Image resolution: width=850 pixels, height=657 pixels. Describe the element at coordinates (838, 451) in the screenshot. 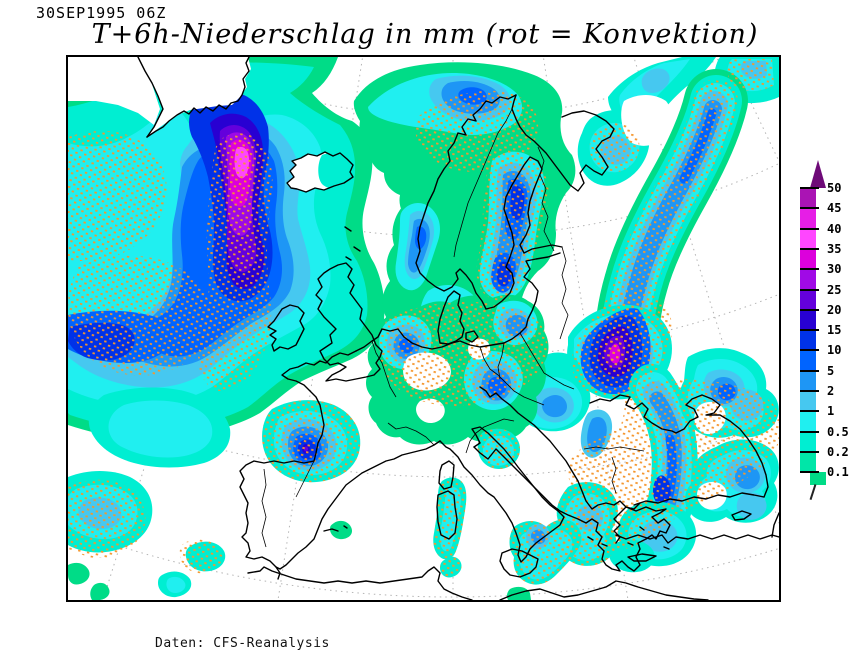

I see `legend-value-label: 0.2` at that location.